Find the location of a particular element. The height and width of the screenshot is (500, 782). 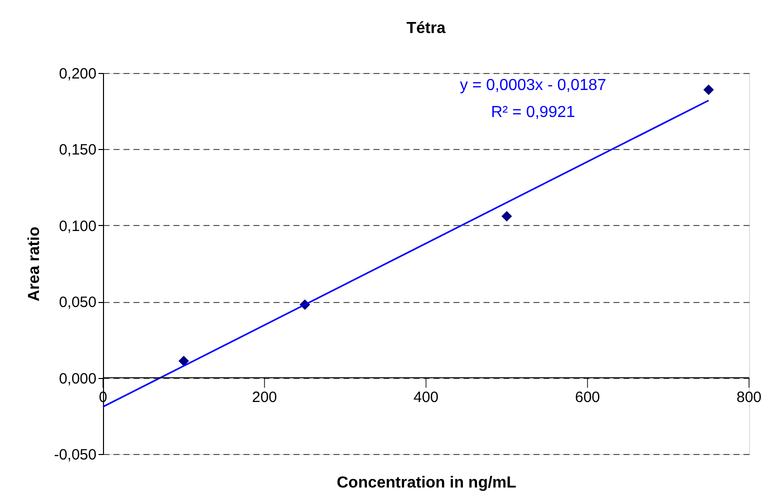

y-tick-label: -0,050 is located at coordinates (75, 455).